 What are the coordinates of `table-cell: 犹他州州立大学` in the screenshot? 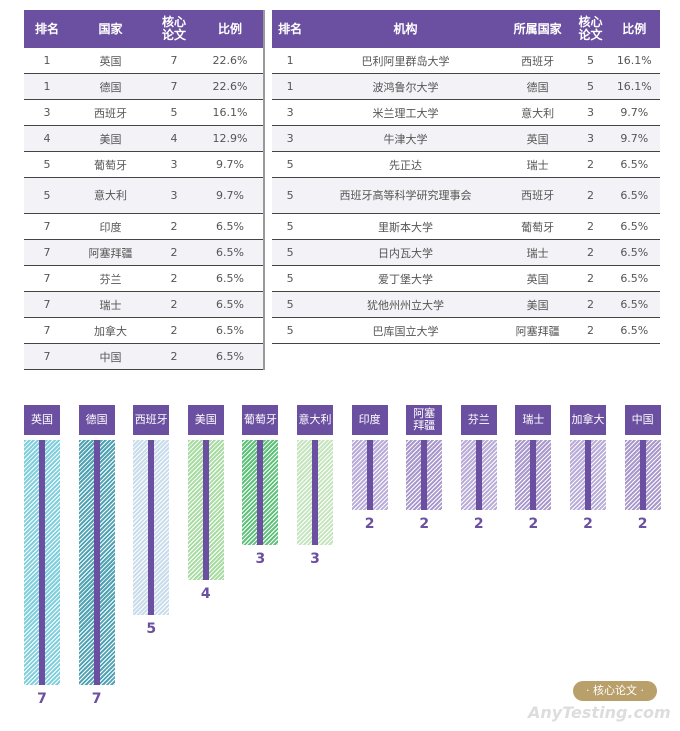 It's located at (405, 304).